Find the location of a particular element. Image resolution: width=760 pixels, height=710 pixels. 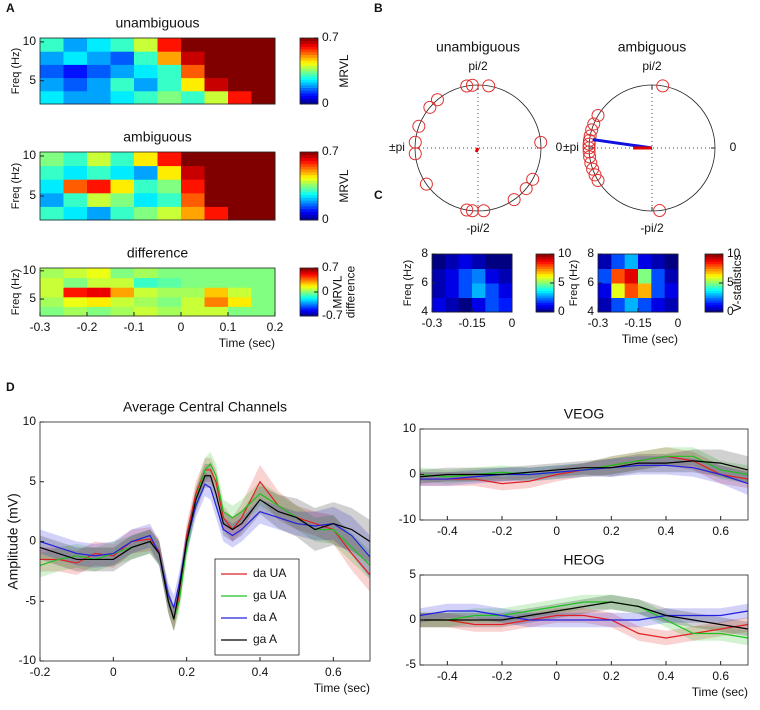

panel-label: B is located at coordinates (378, 8).